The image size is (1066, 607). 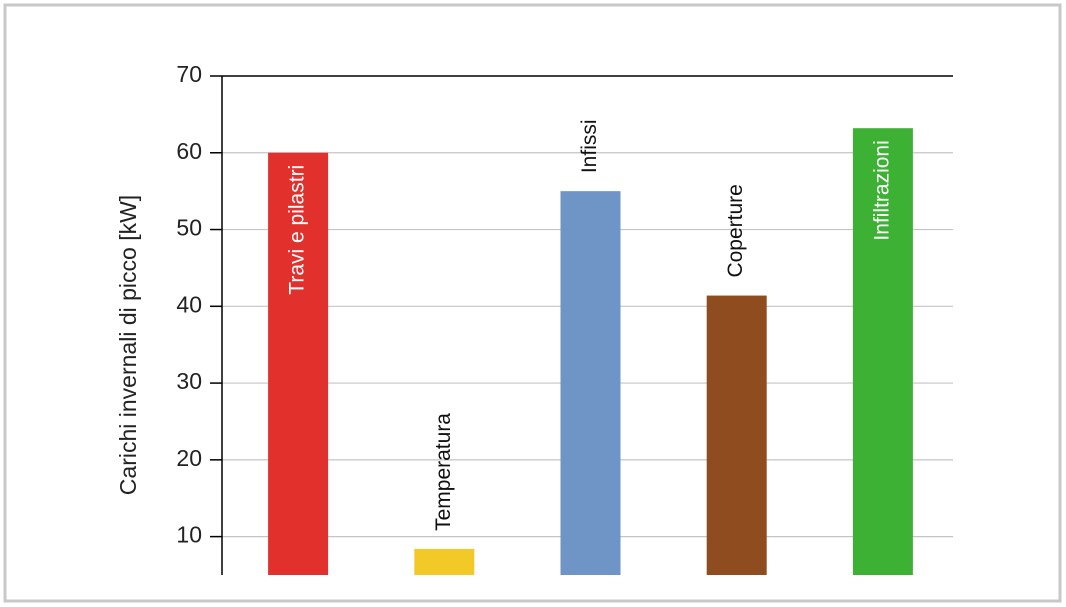 I want to click on y-axis-label: Carichi invernali di picco [kW], so click(x=128, y=345).